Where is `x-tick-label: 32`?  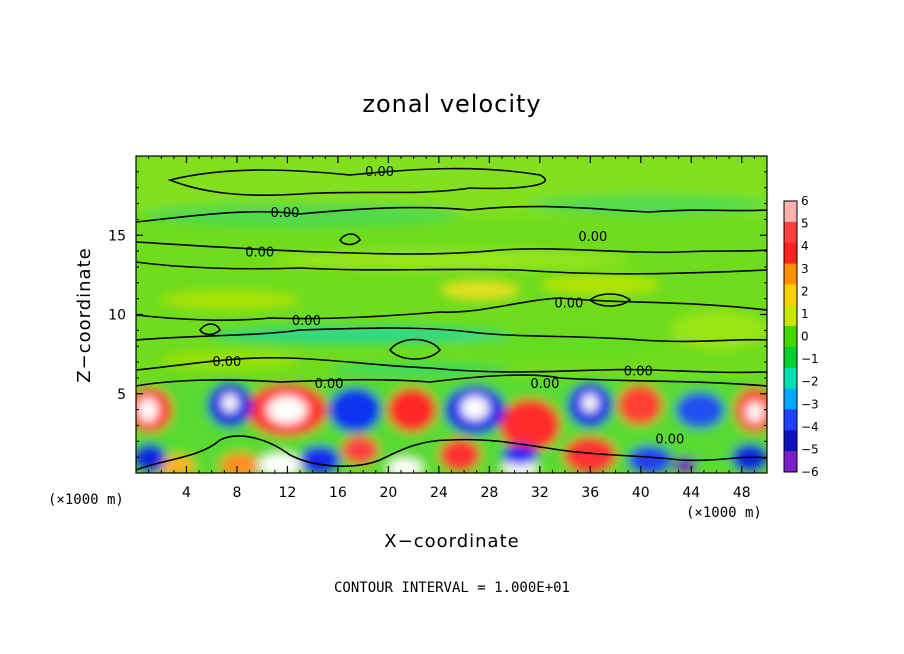
x-tick-label: 32 is located at coordinates (540, 493).